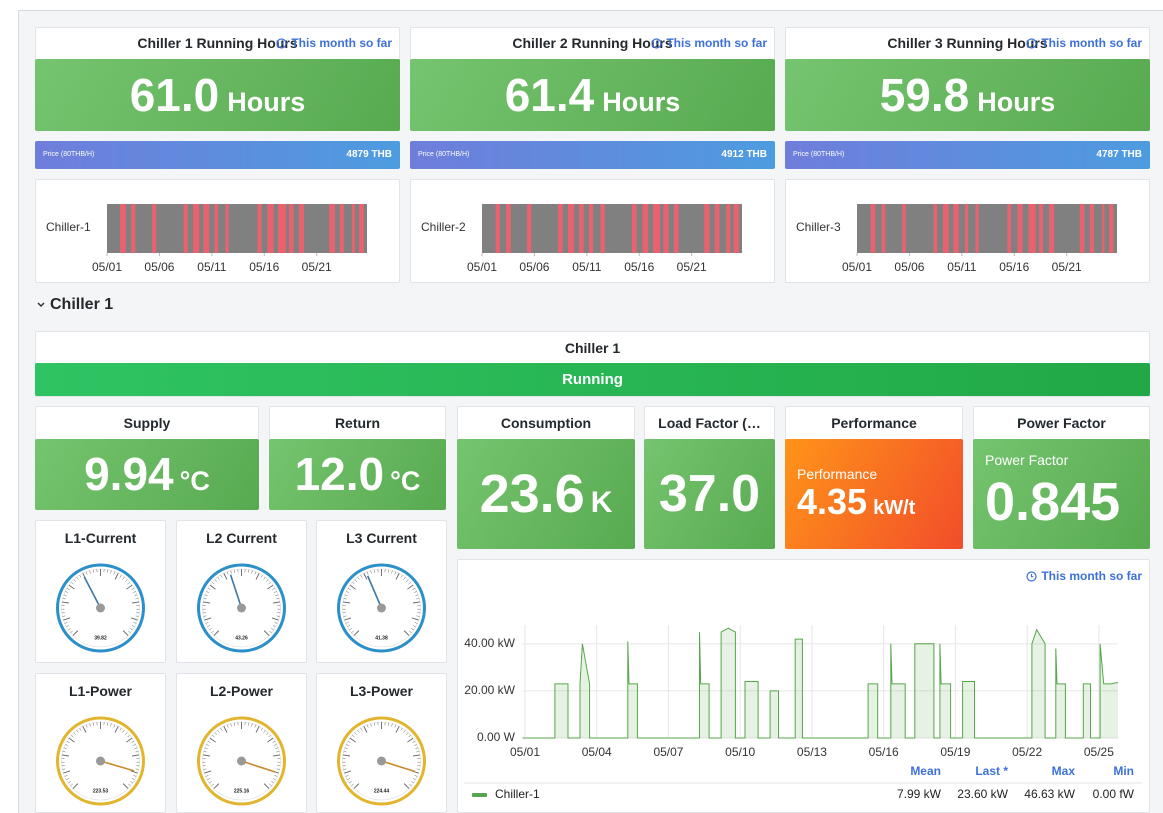  Describe the element at coordinates (820, 683) in the screenshot. I see `area-fill` at that location.